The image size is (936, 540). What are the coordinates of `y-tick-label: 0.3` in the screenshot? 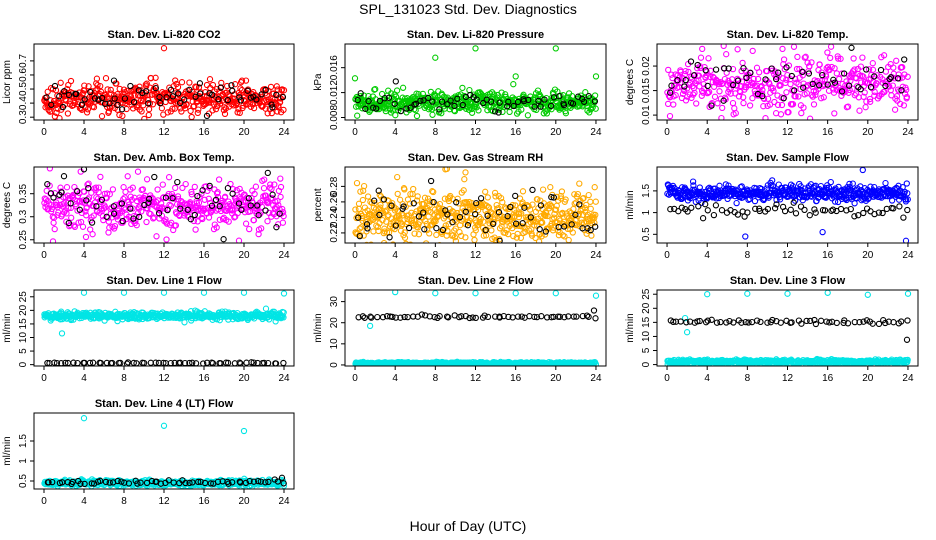 It's located at (23, 216).